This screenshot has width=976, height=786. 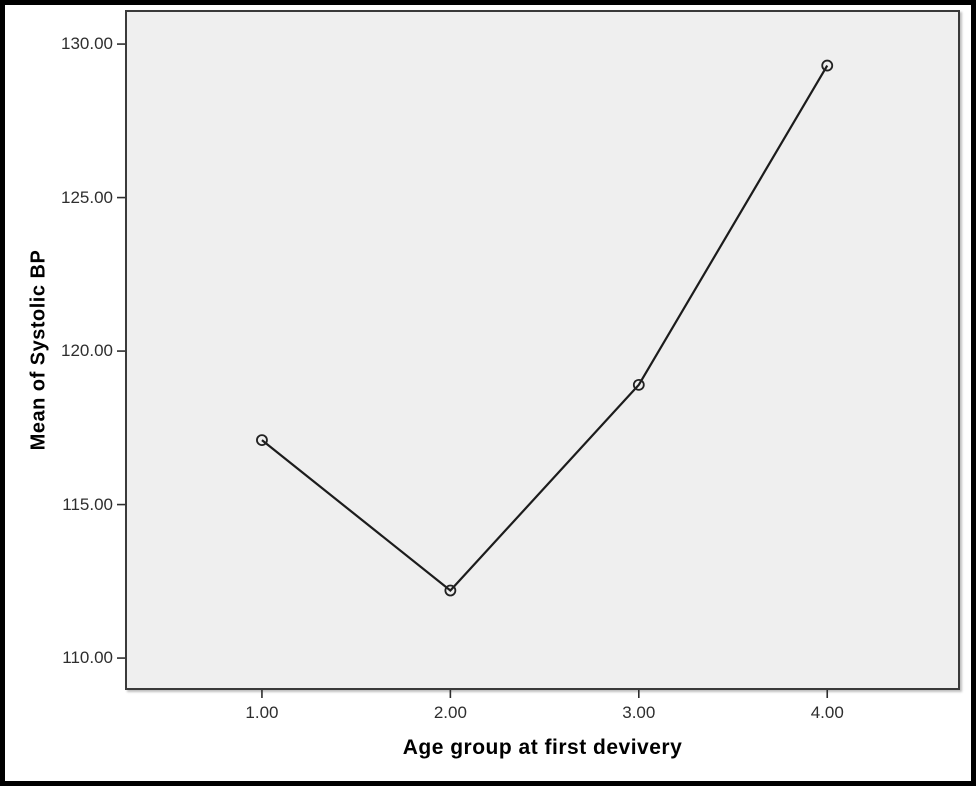 I want to click on y-tick-label: 130.00, so click(x=87, y=44).